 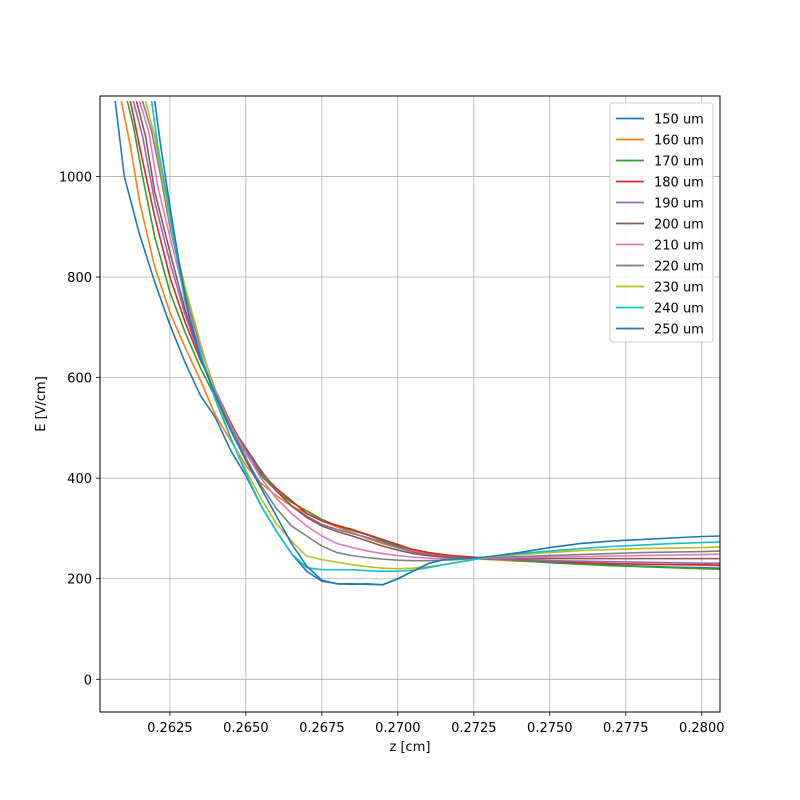 What do you see at coordinates (679, 183) in the screenshot?
I see `legend-entry-label: 180 um` at bounding box center [679, 183].